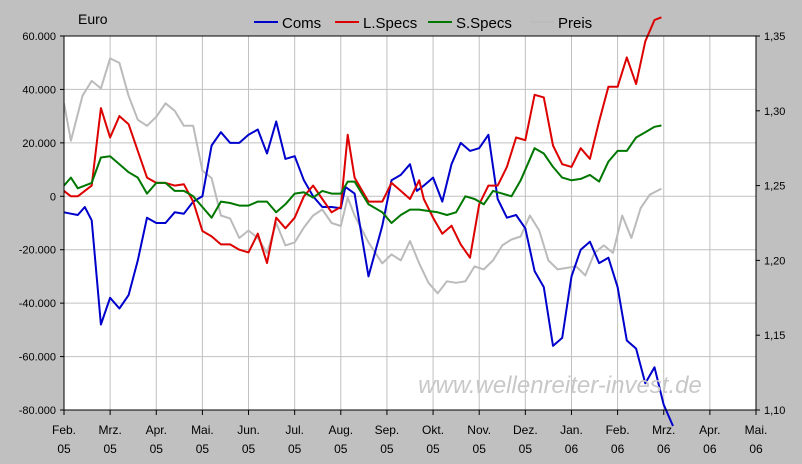  I want to click on y-right-tick-label: 1,15, so click(774, 336).